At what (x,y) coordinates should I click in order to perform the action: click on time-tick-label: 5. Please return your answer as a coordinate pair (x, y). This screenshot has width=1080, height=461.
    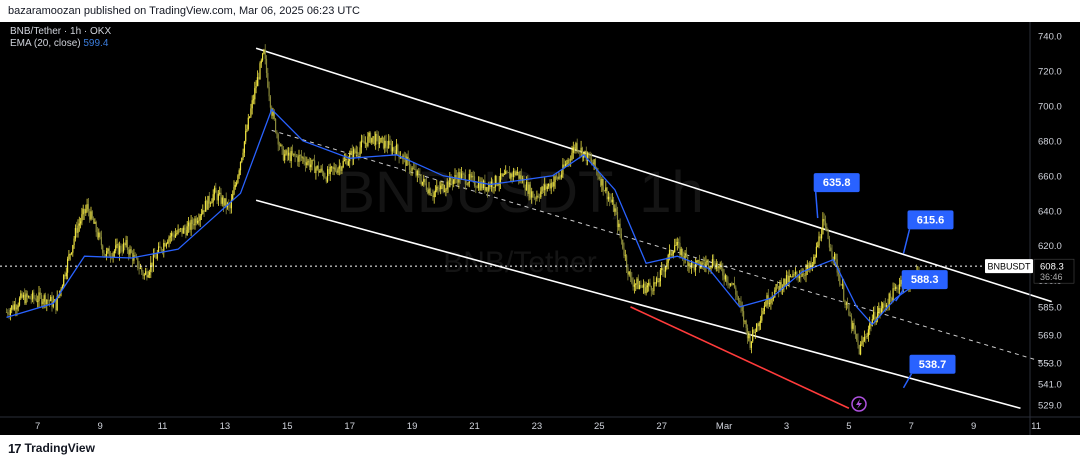
    Looking at the image, I should click on (848, 426).